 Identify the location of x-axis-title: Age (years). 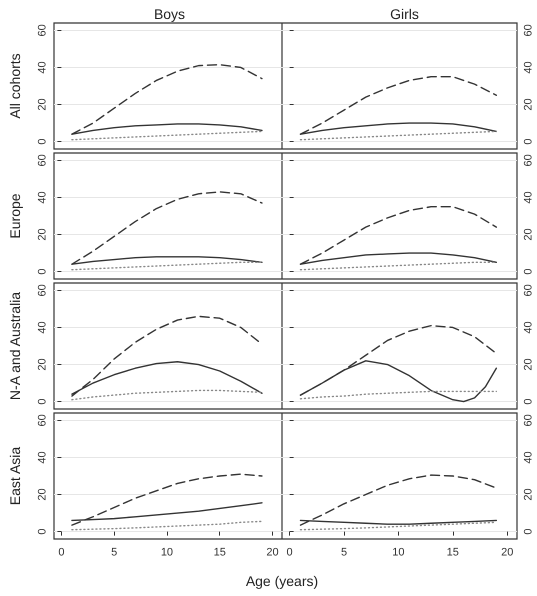
(282, 581).